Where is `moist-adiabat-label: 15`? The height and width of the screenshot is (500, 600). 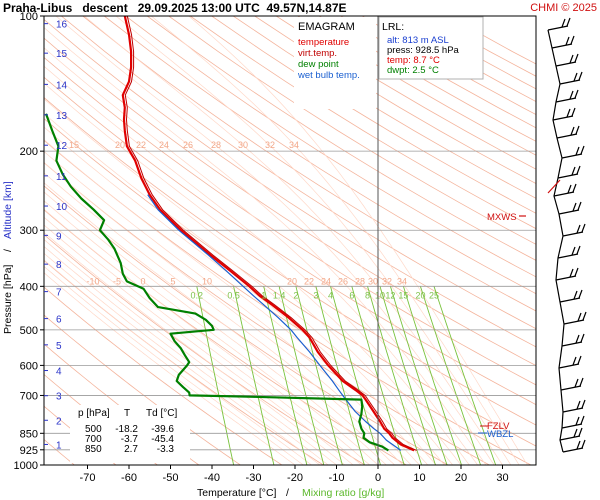
moist-adiabat-label: 15 is located at coordinates (74, 145).